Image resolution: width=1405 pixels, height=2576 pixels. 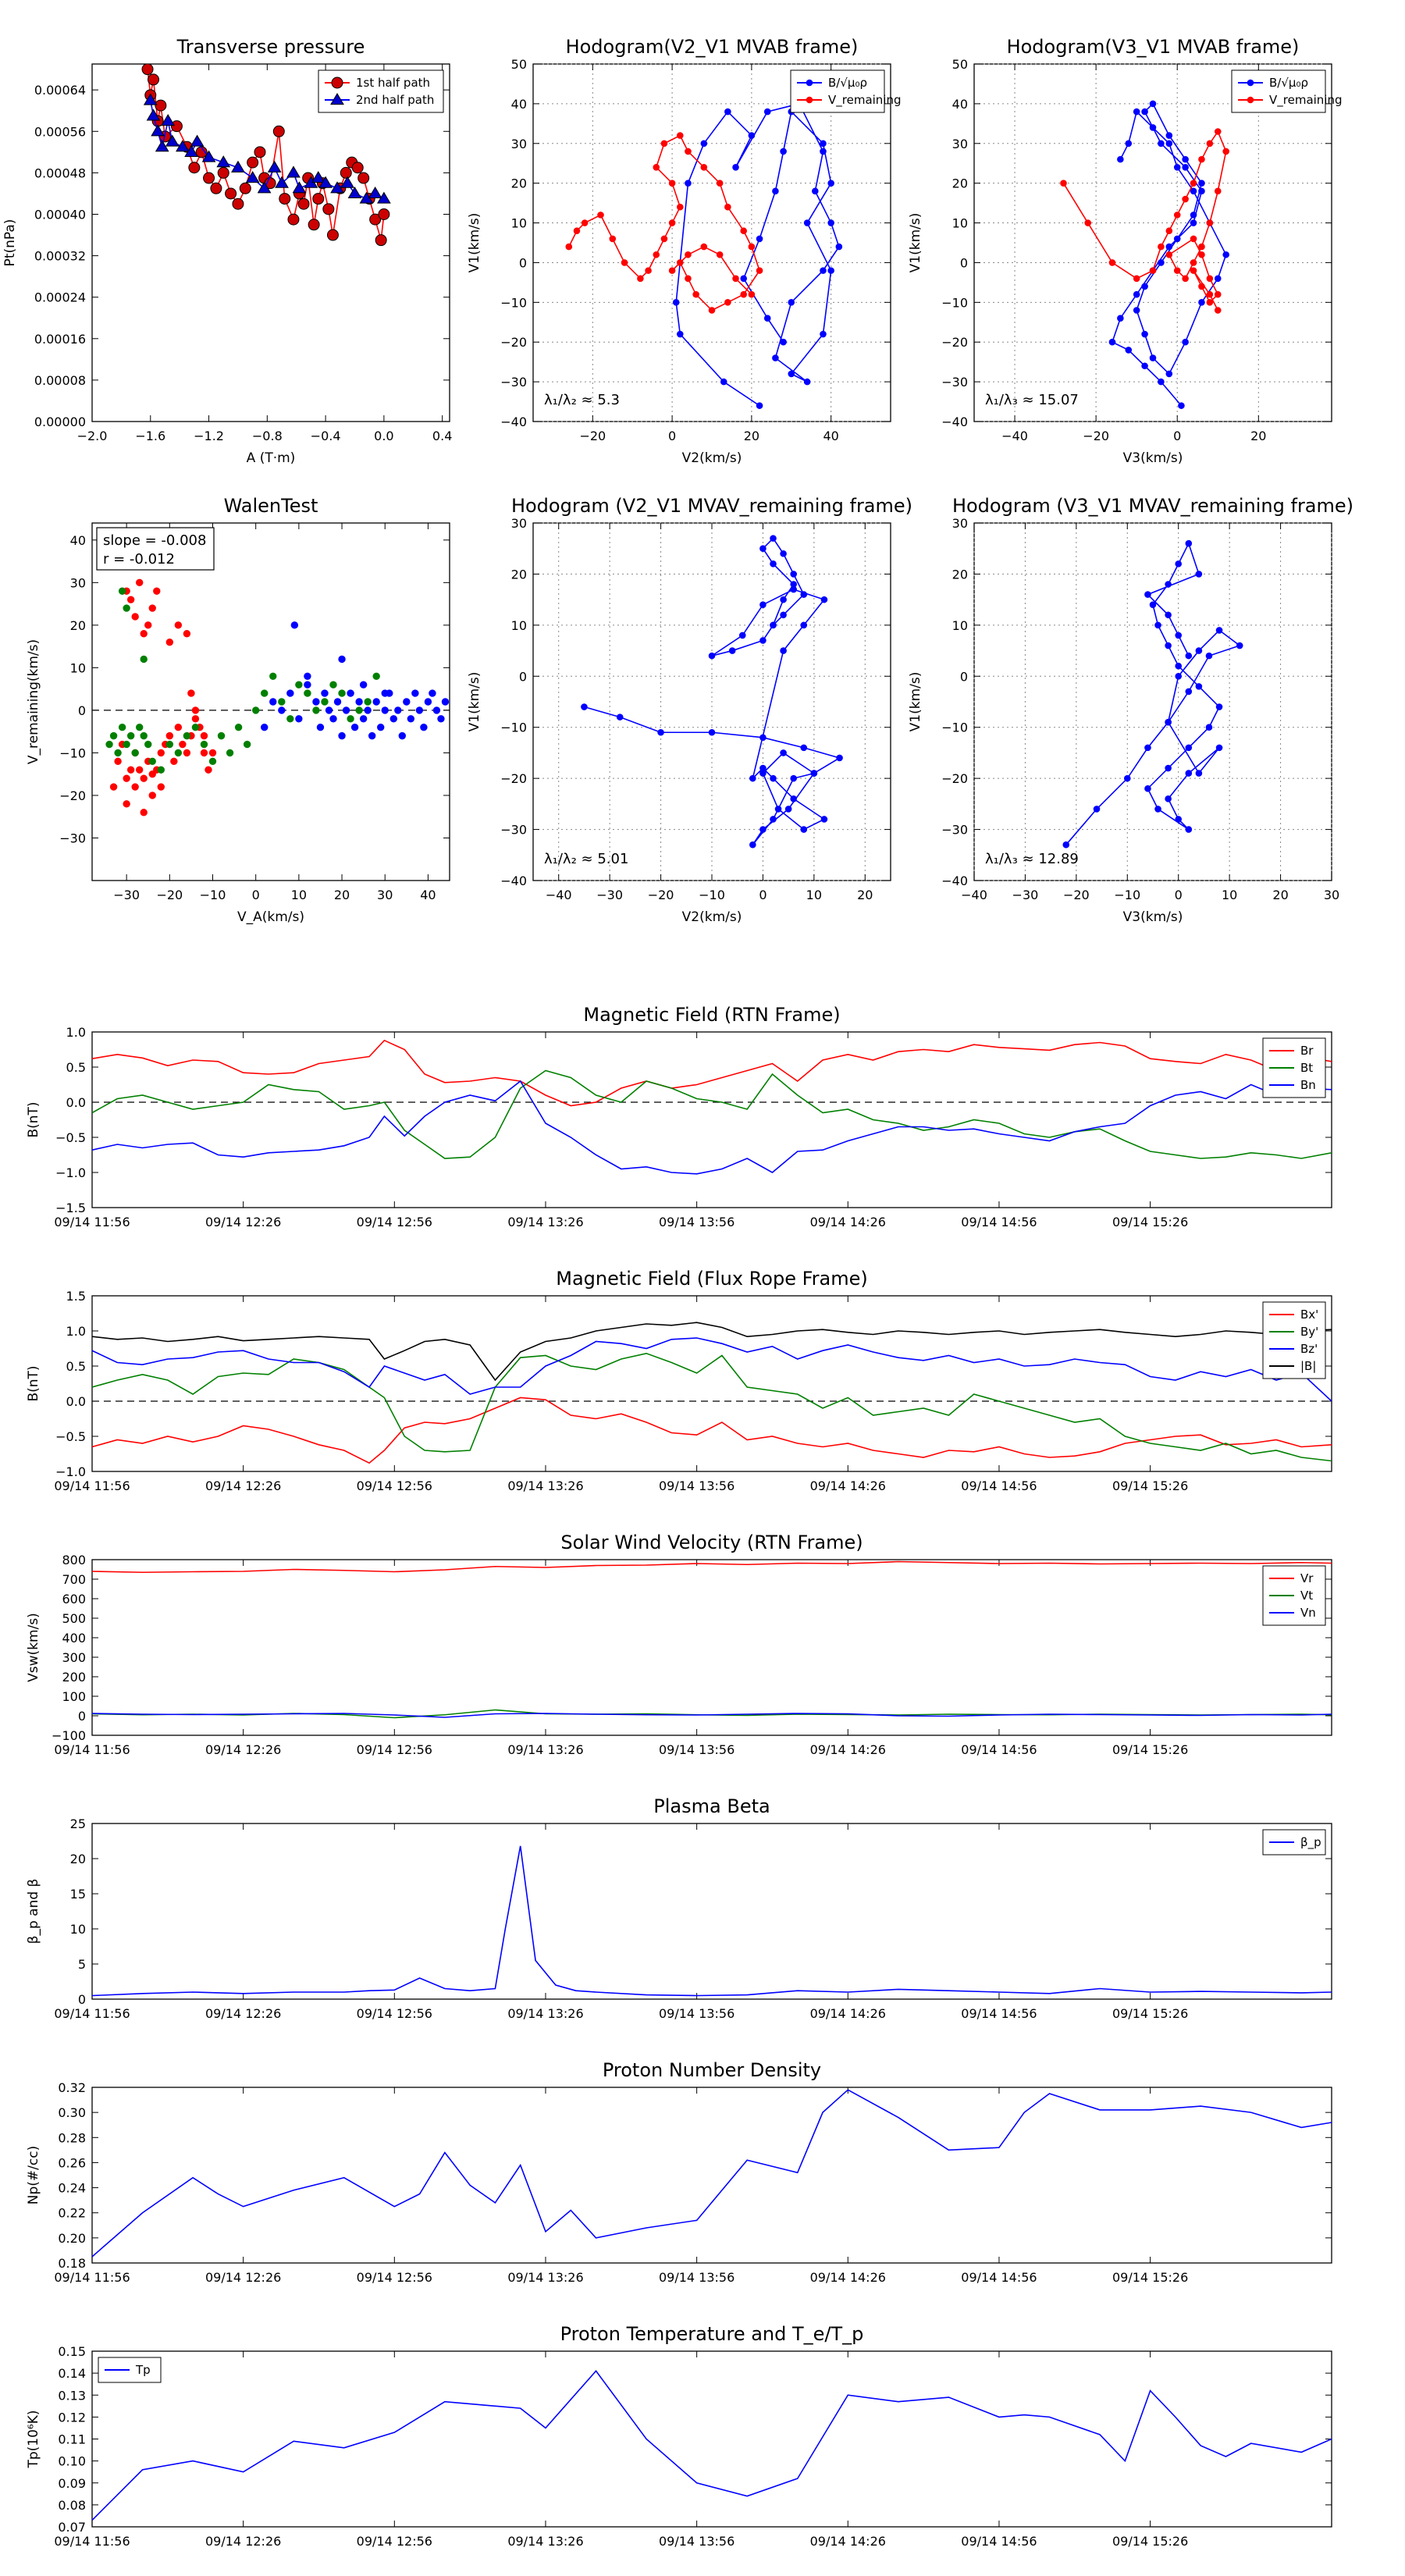 What do you see at coordinates (519, 64) in the screenshot?
I see `y-tick-label: 50` at bounding box center [519, 64].